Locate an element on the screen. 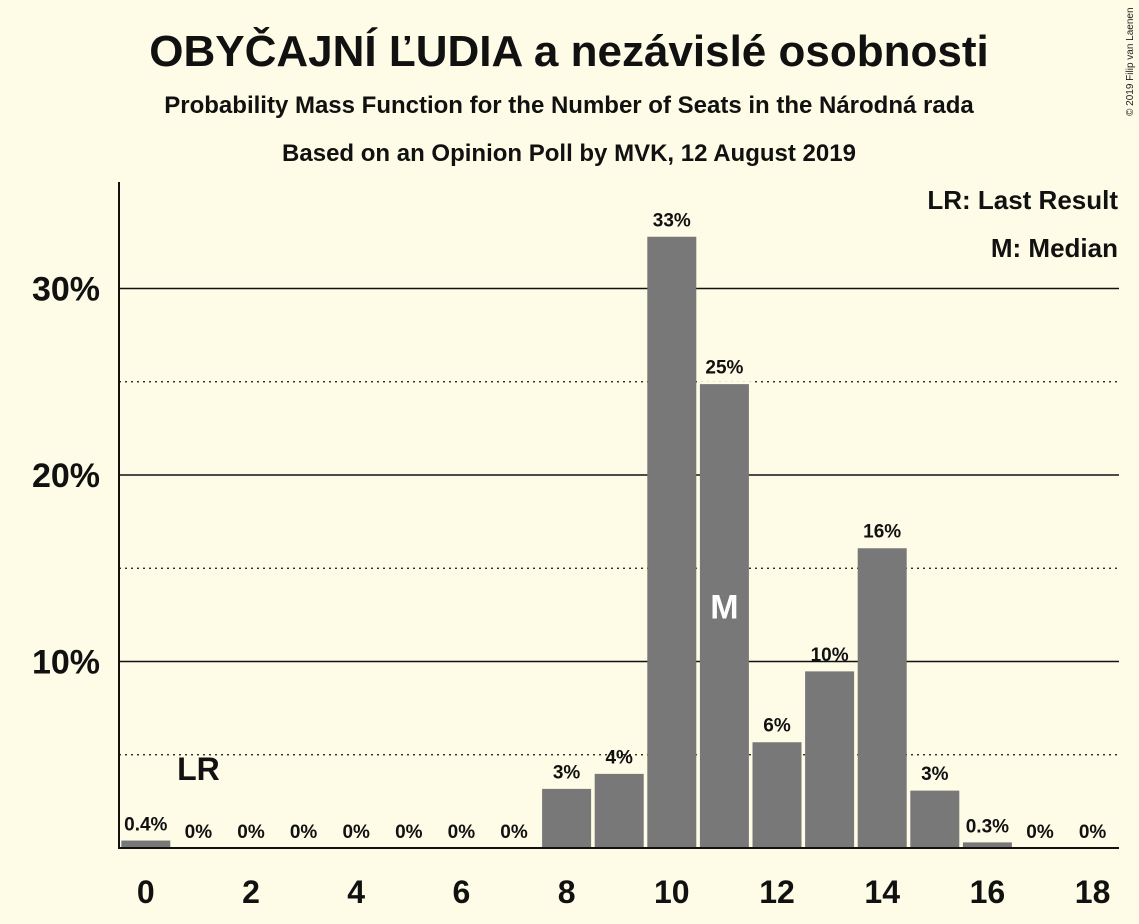 This screenshot has height=924, width=1139. legend-median: M: Median is located at coordinates (1054, 248).